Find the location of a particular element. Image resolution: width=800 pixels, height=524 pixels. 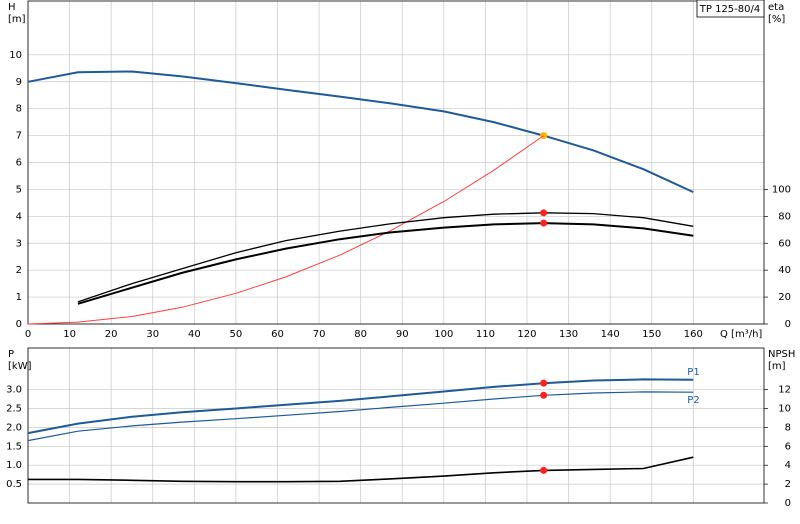

y2-tick-label: 60 is located at coordinates (784, 243).